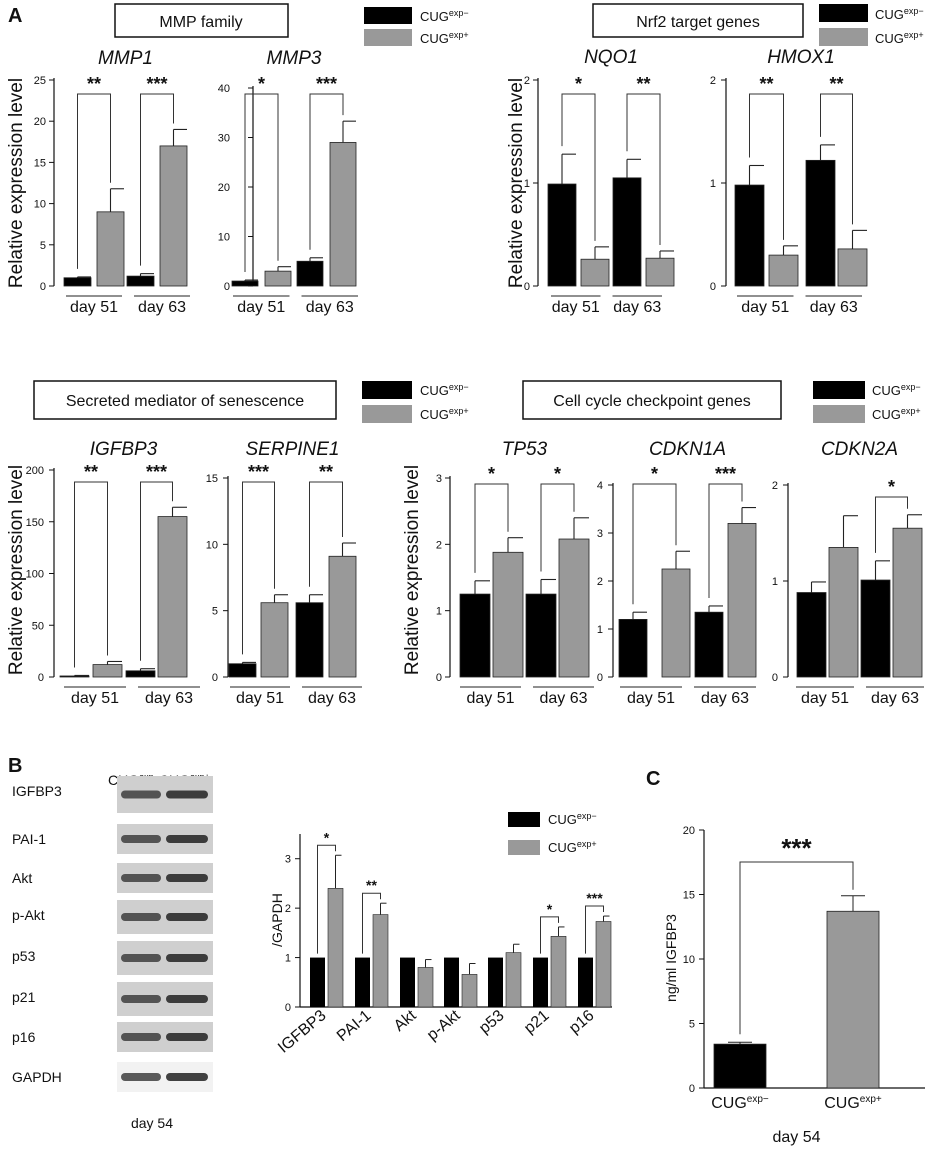 The height and width of the screenshot is (1153, 934). Describe the element at coordinates (294, 58) in the screenshot. I see `chart-title: MMP3` at that location.